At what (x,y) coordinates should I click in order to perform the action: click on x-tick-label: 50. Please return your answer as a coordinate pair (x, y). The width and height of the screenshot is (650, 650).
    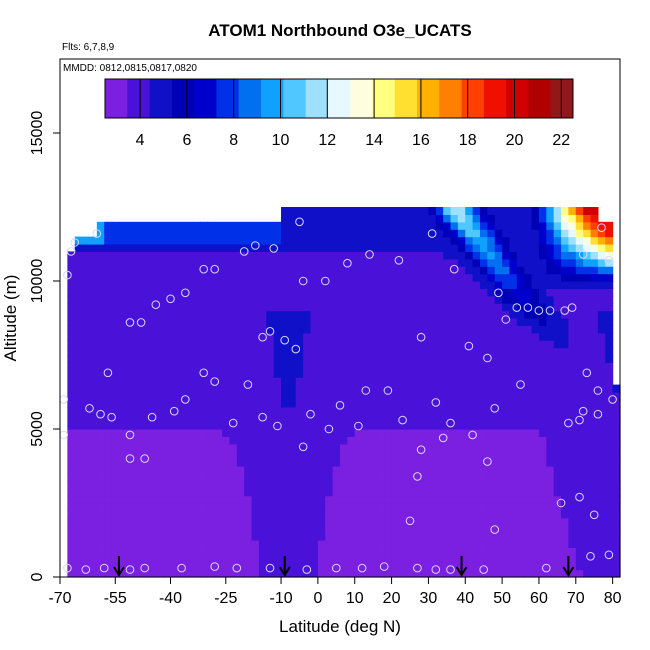
    Looking at the image, I should click on (502, 598).